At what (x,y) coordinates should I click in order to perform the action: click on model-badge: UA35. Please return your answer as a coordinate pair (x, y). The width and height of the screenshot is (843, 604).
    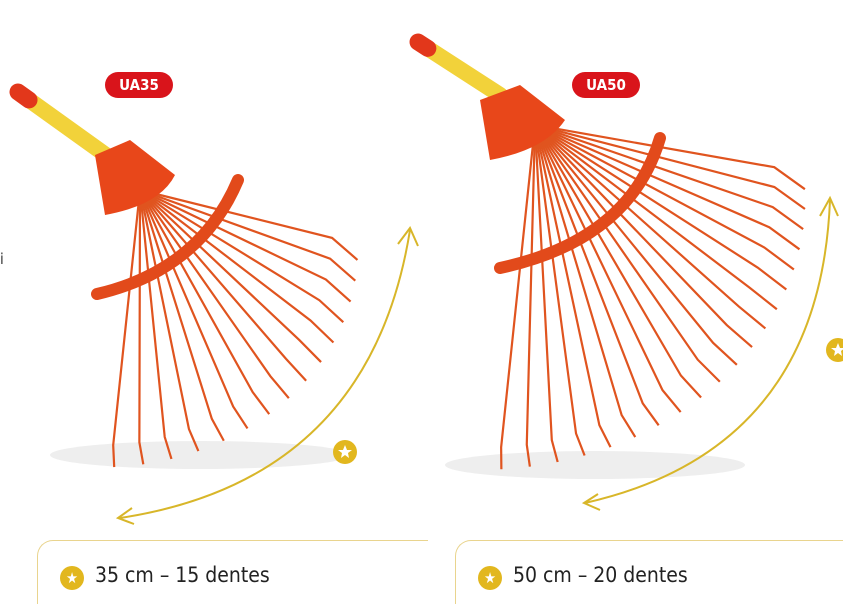
    Looking at the image, I should click on (139, 85).